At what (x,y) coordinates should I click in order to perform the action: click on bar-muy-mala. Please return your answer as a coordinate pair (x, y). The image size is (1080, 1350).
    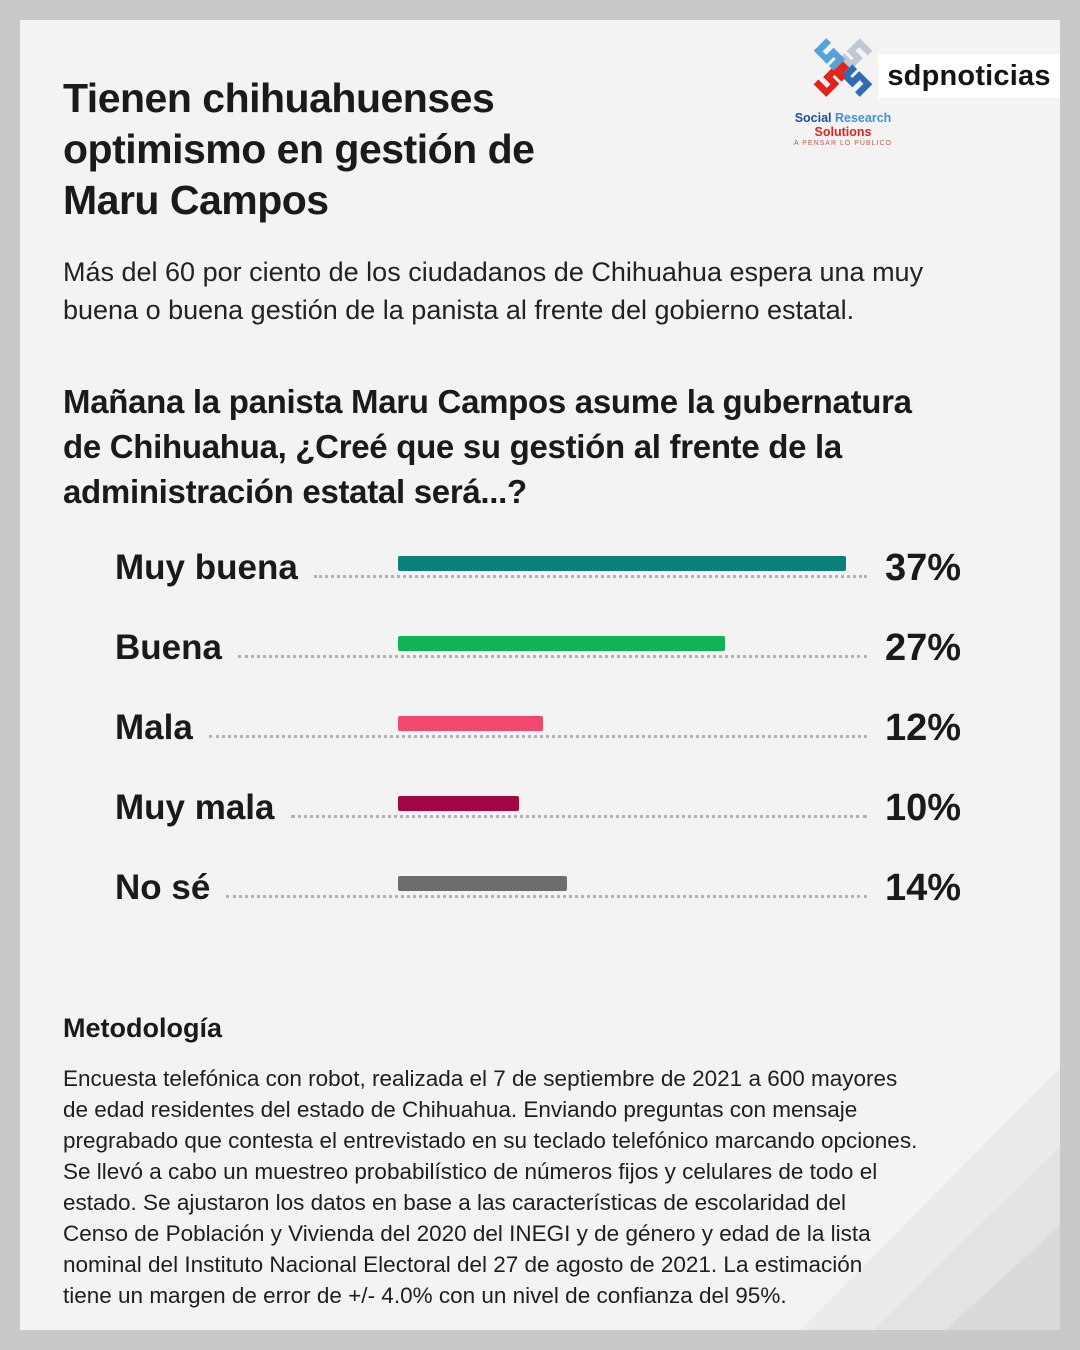
    Looking at the image, I should click on (458, 803).